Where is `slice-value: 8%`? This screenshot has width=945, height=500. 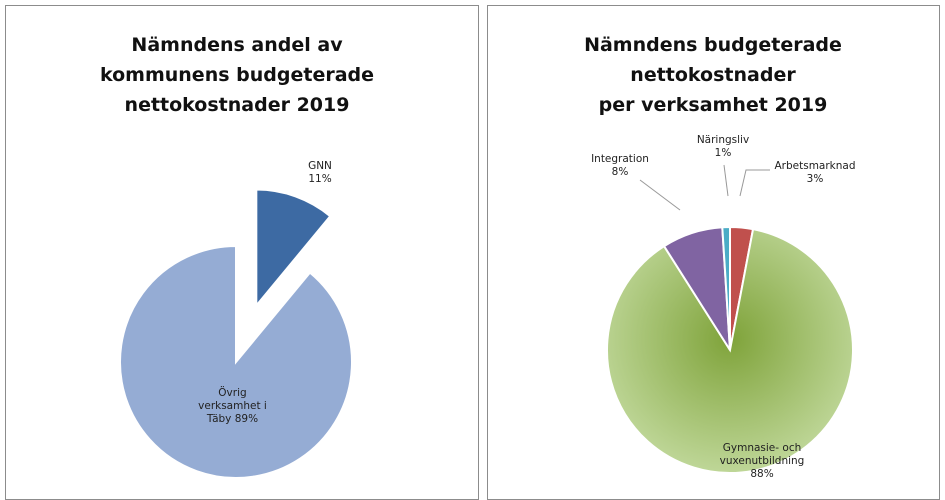 slice-value: 8% is located at coordinates (620, 172).